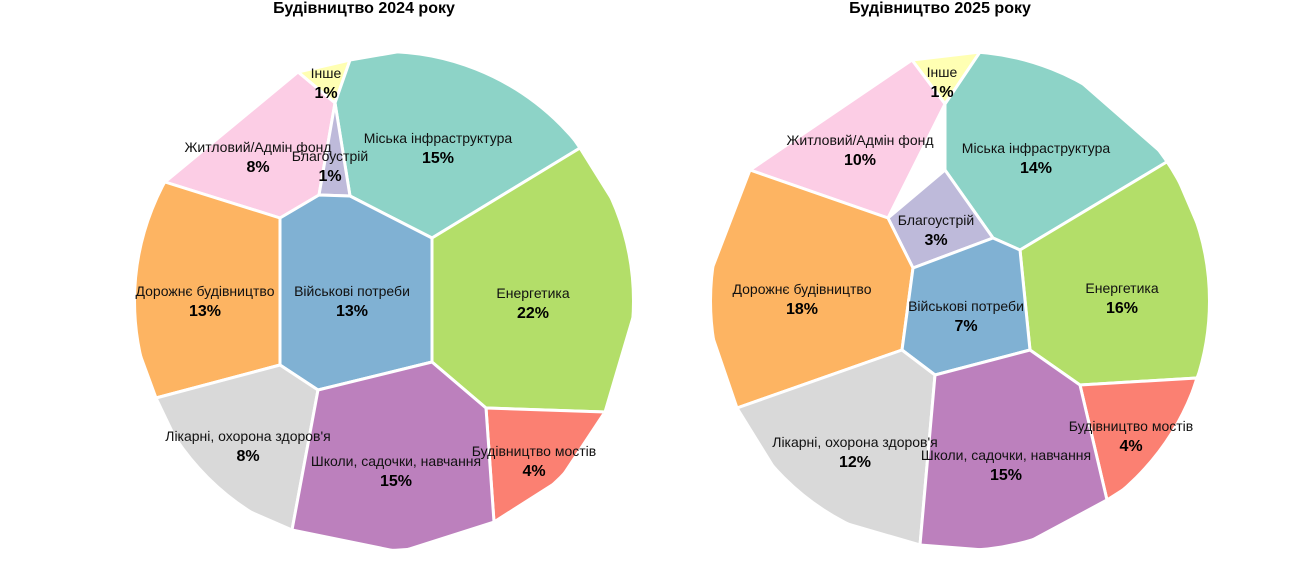 Image resolution: width=1316 pixels, height=561 pixels. What do you see at coordinates (438, 158) in the screenshot?
I see `cell-value-міська-інфраструктура: 15%` at bounding box center [438, 158].